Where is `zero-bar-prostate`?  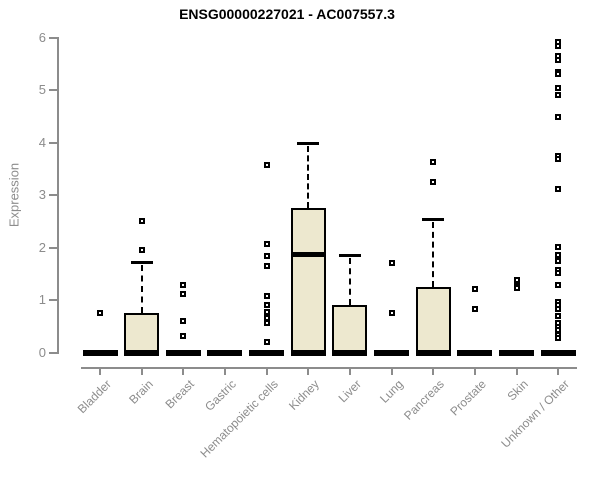 zero-bar-prostate is located at coordinates (475, 352).